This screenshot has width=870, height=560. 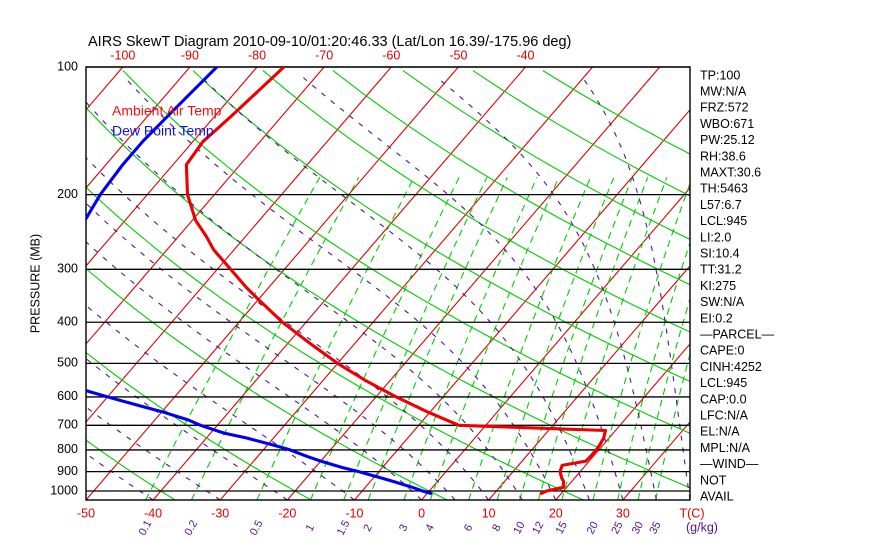 I want to click on pressure-tick-label: 1000, so click(x=64, y=490).